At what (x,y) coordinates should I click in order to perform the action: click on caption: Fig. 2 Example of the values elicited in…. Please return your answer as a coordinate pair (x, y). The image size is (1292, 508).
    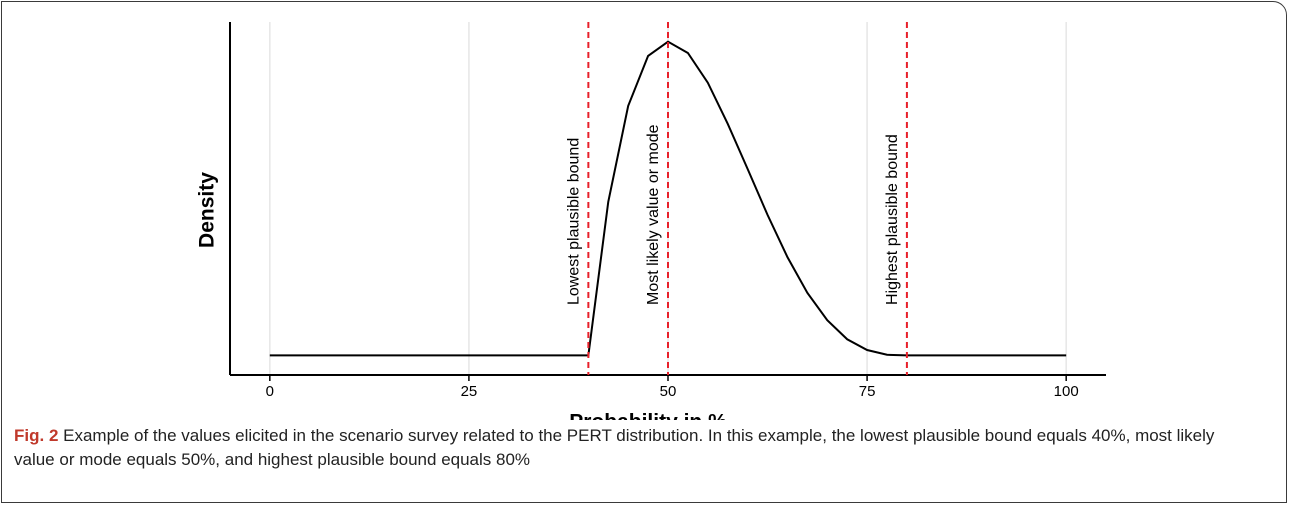
    Looking at the image, I should click on (634, 448).